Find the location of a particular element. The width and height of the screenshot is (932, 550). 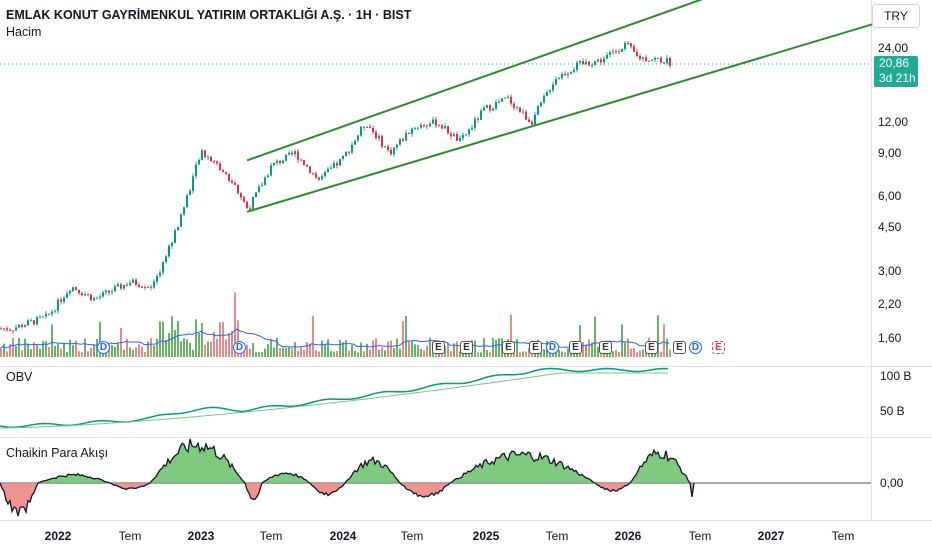

obv-tick-high: 100 B is located at coordinates (896, 376).